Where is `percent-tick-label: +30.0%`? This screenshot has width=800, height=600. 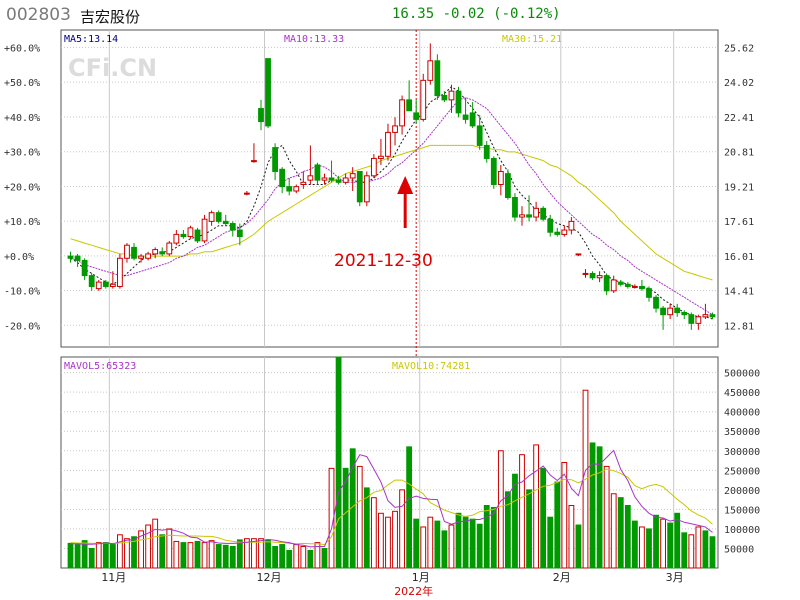 percent-tick-label: +30.0% is located at coordinates (22, 153).